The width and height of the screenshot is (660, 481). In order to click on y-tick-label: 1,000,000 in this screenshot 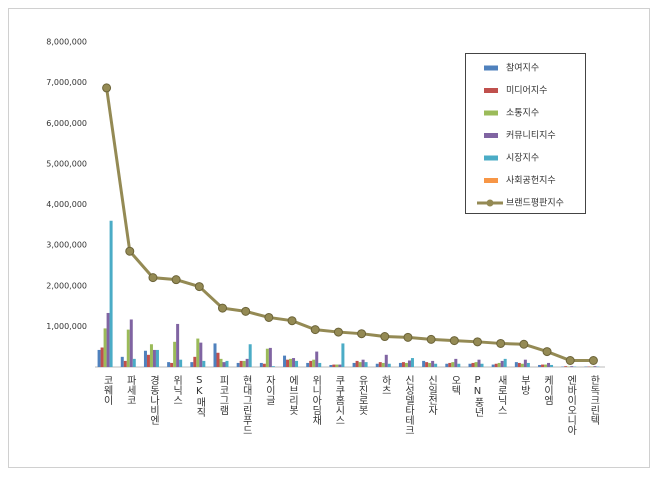, I will do `click(66, 326)`.